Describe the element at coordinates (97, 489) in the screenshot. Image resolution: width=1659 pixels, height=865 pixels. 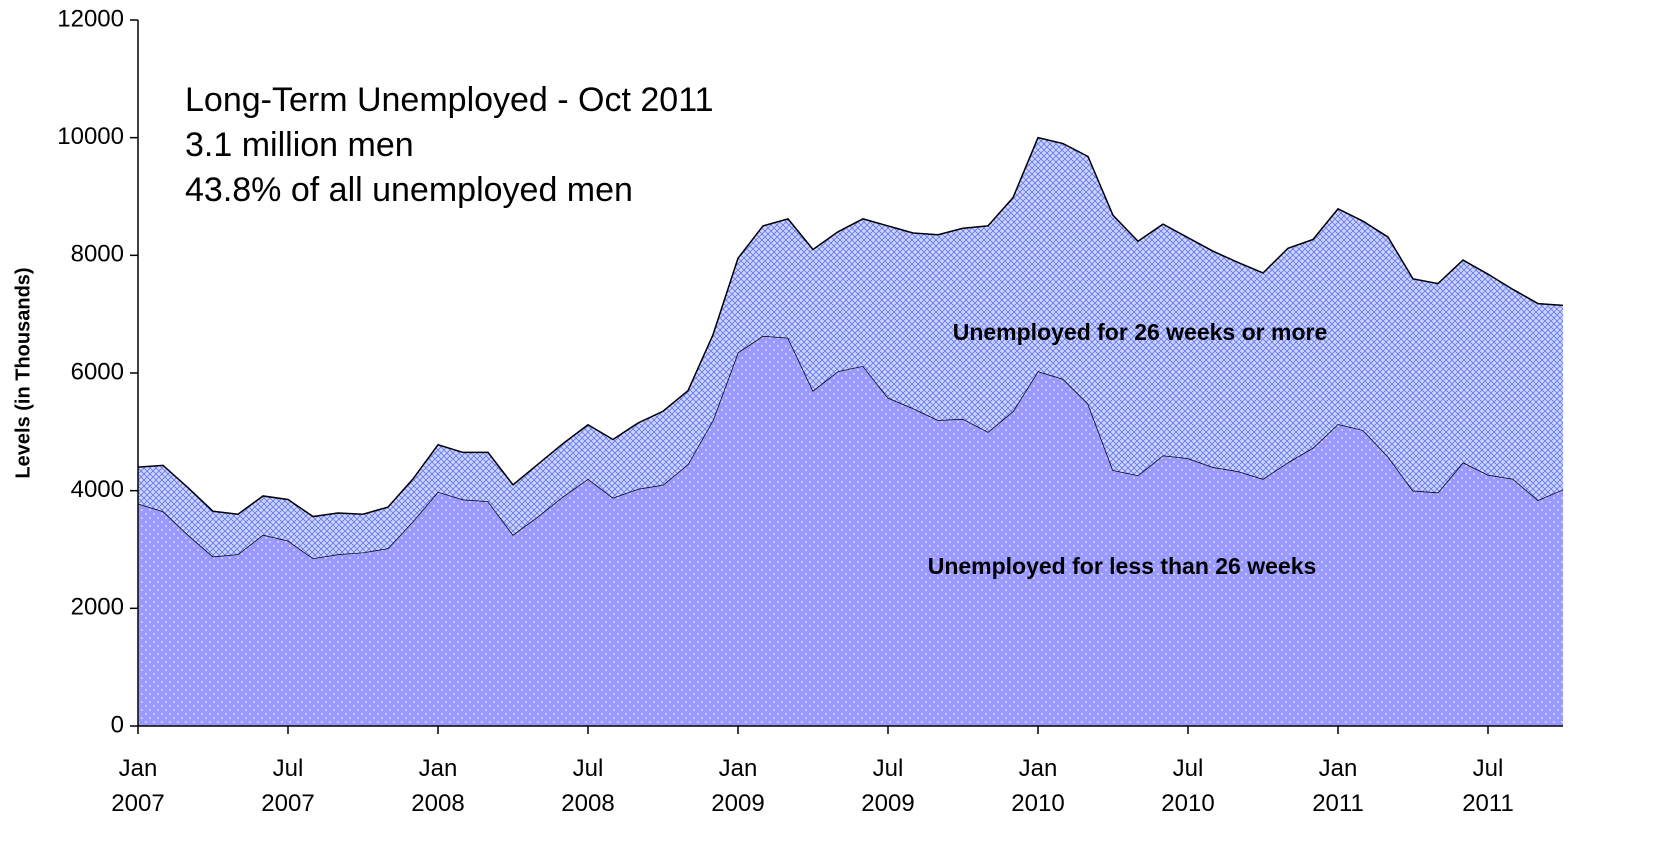
I see `y-tick-label: 4000` at that location.